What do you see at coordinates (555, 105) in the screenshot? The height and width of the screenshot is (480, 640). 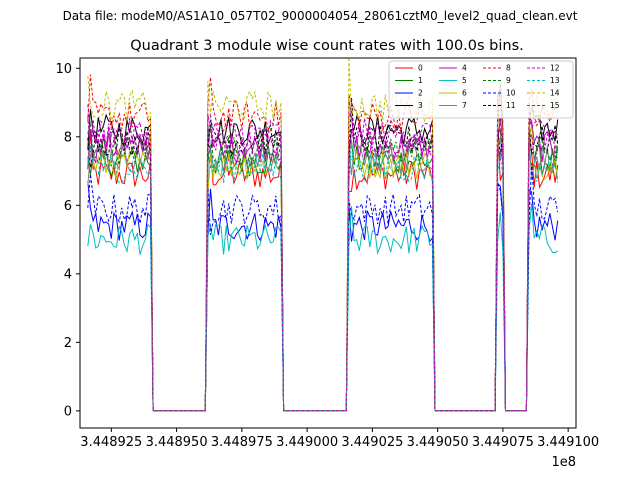 I see `legend-label-15: 15` at bounding box center [555, 105].